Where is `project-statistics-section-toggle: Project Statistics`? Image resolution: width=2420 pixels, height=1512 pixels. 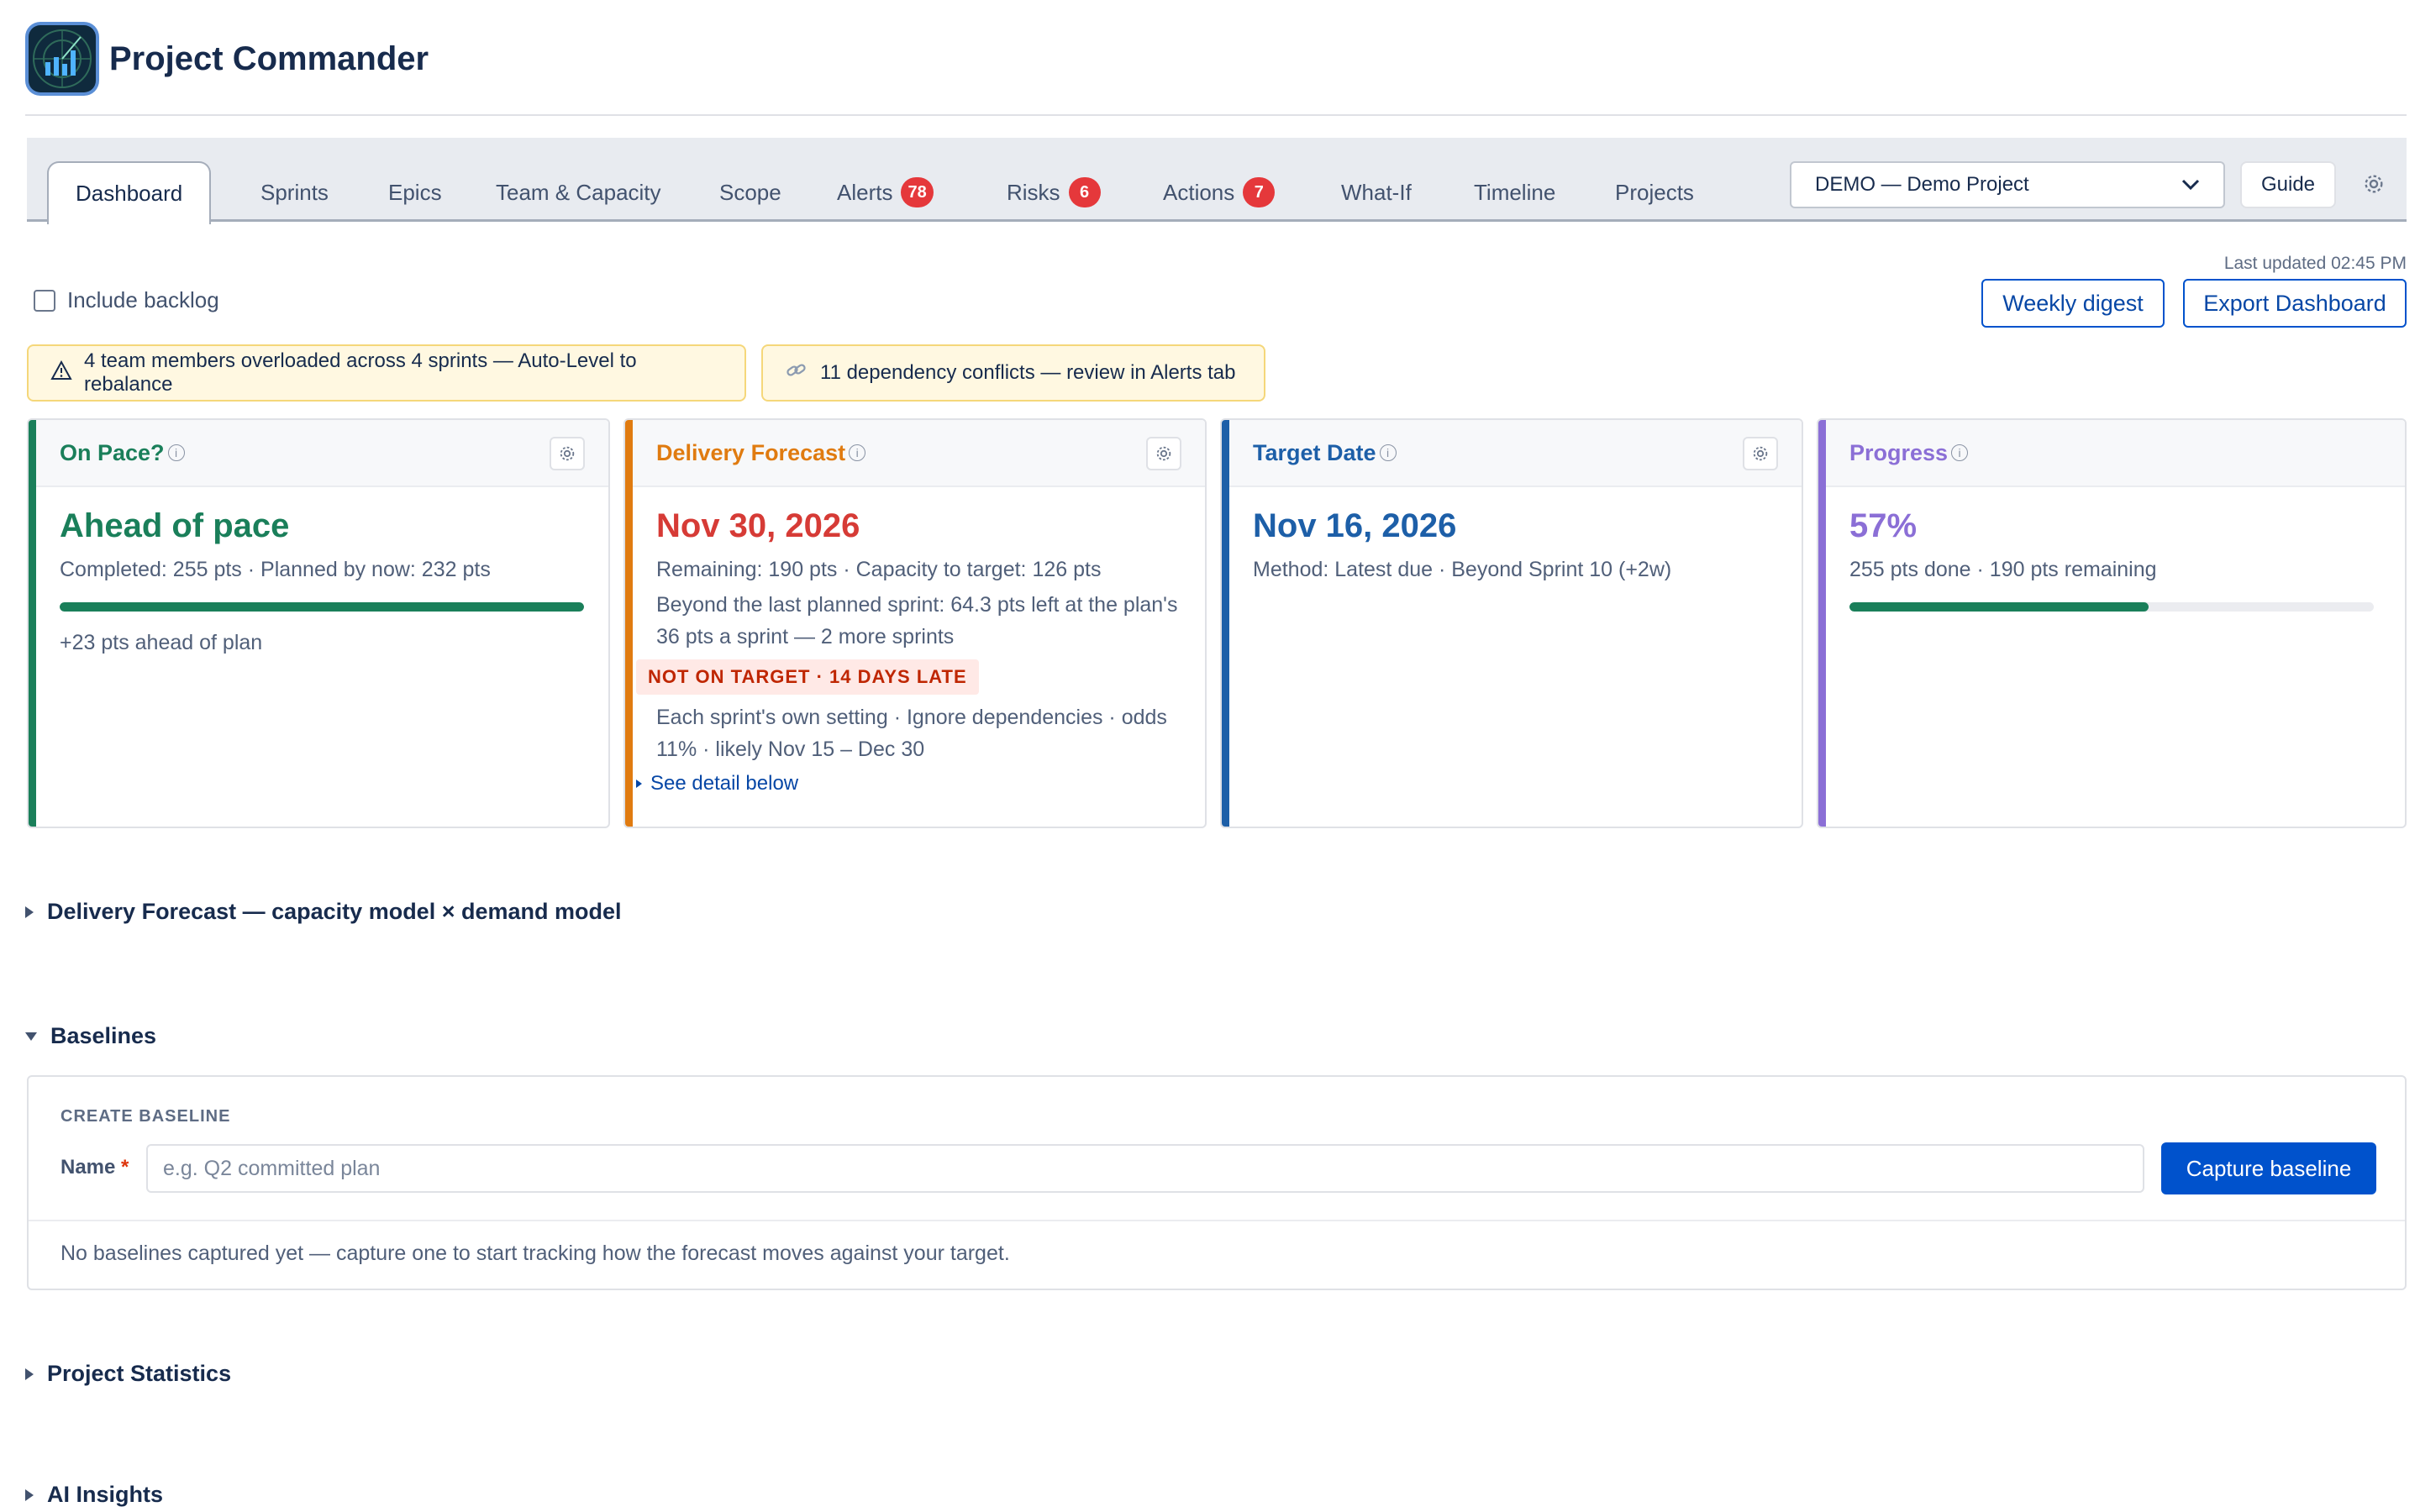 project-statistics-section-toggle: Project Statistics is located at coordinates (128, 1374).